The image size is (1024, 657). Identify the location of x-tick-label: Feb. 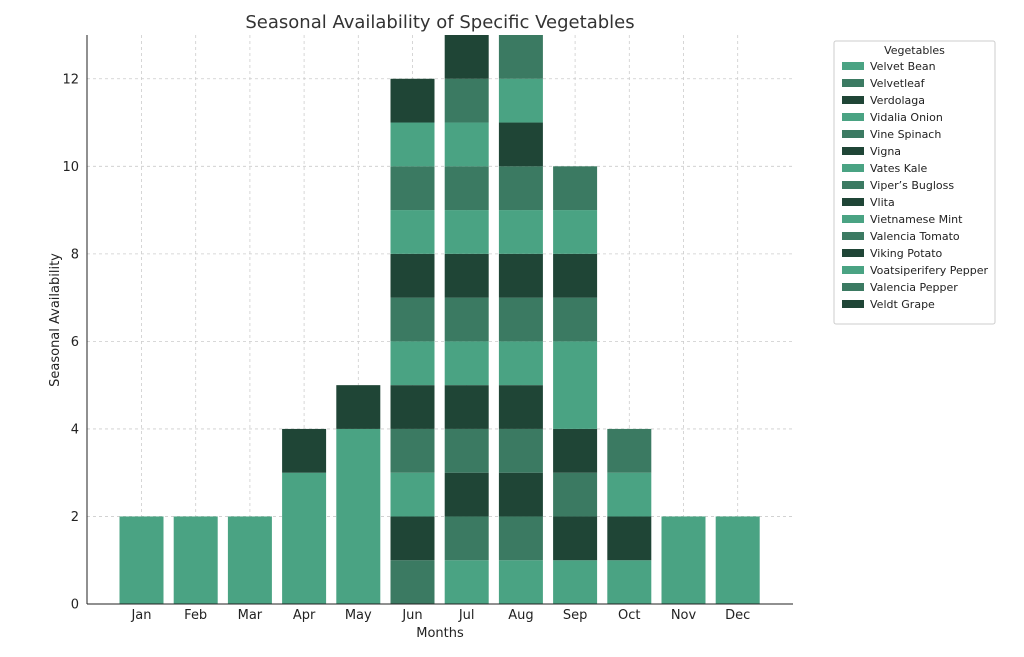
(195, 615).